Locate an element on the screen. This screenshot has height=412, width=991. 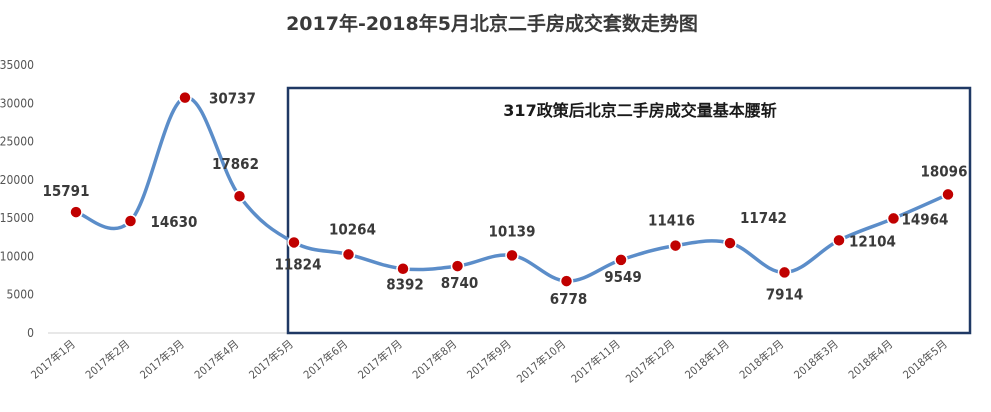
data-label: 6778 is located at coordinates (569, 299).